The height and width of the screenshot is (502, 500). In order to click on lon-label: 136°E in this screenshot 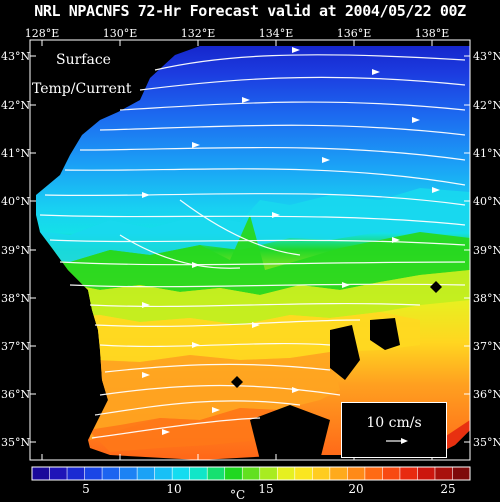, I will do `click(354, 33)`.